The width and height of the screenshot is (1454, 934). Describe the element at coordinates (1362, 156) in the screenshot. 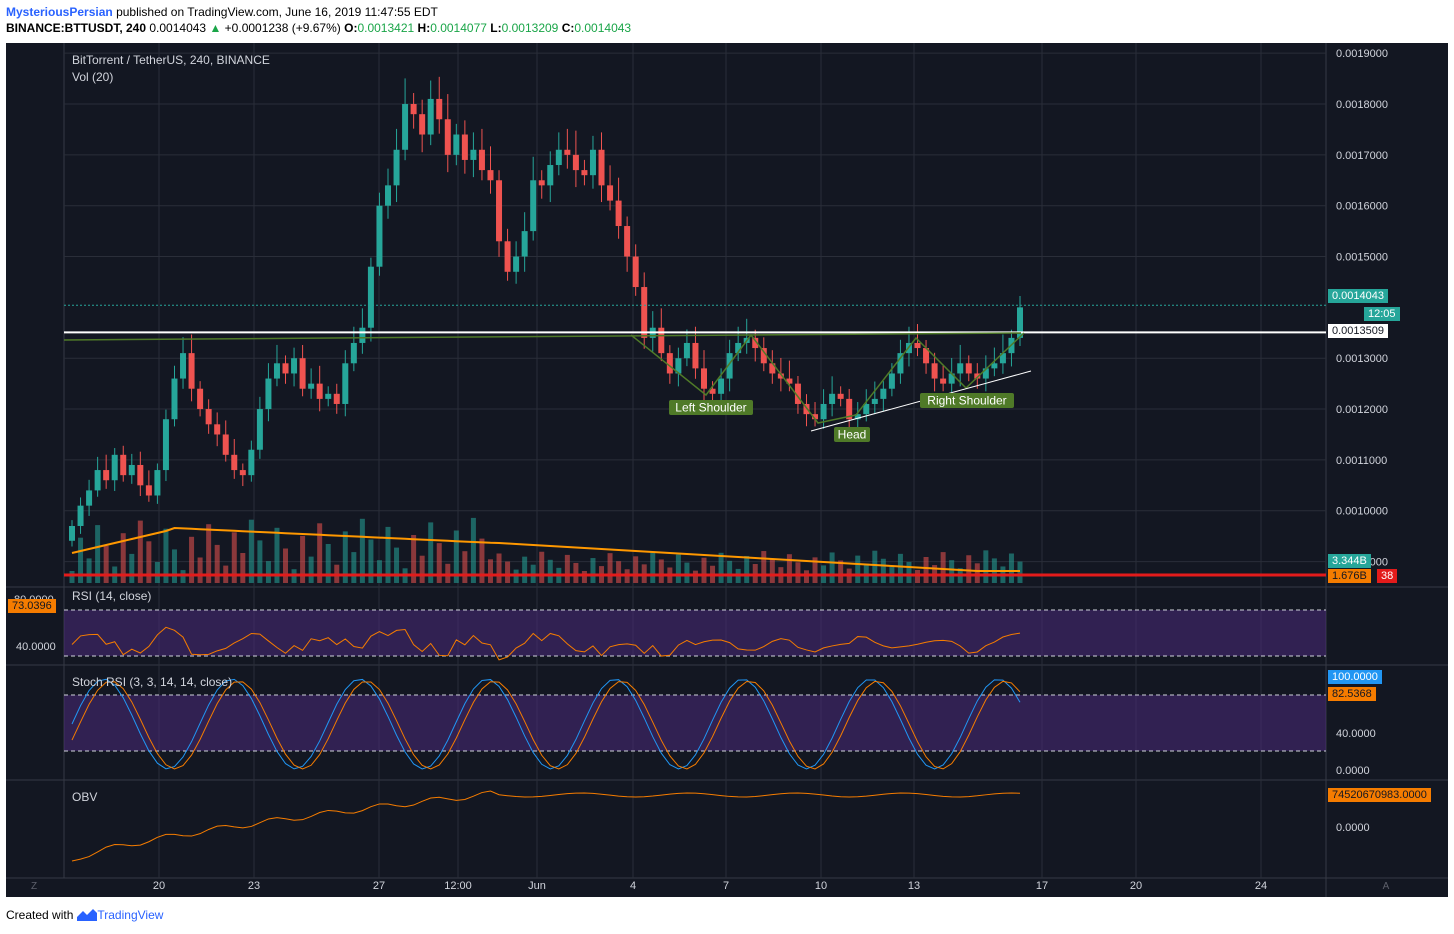

I see `price-tick-label: 0.0017000` at that location.